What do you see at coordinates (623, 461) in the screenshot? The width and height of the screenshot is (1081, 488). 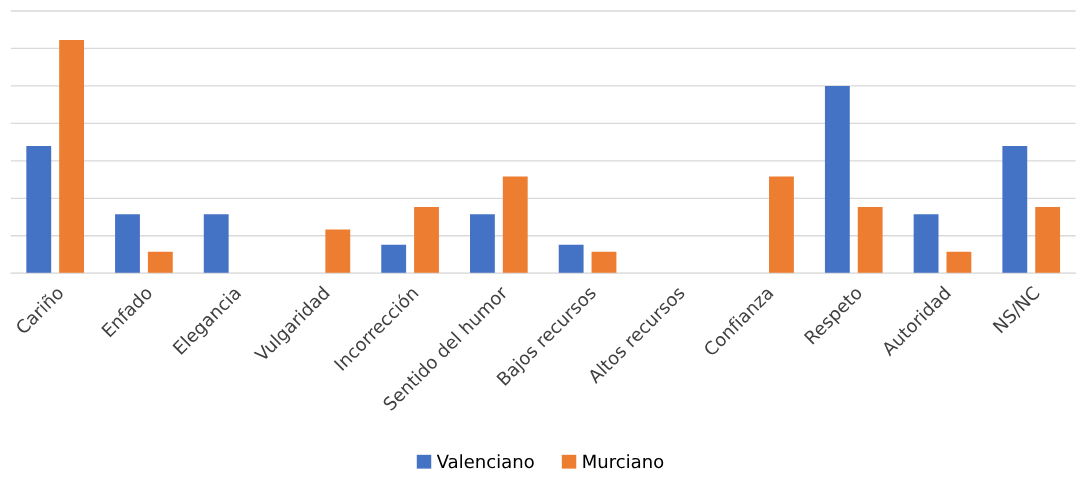 I see `legend-label: Murciano` at bounding box center [623, 461].